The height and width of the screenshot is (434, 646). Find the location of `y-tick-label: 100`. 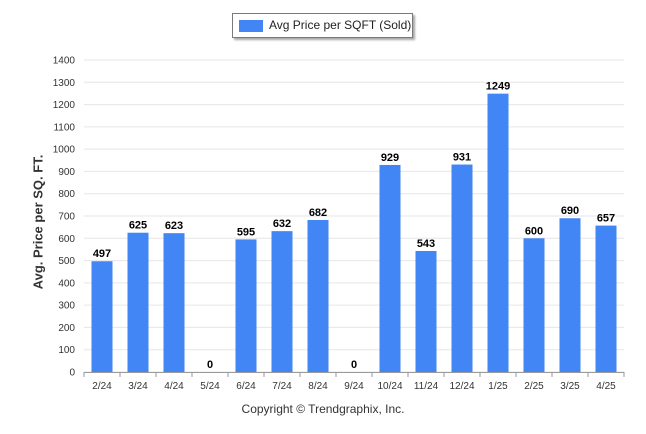

y-tick-label: 100 is located at coordinates (66, 350).